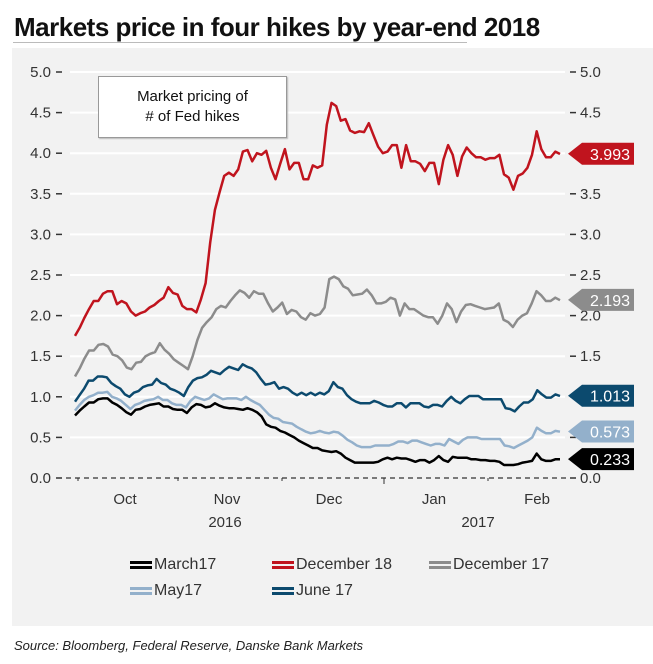 The width and height of the screenshot is (653, 664). I want to click on value-tag-label: 1.013, so click(610, 397).